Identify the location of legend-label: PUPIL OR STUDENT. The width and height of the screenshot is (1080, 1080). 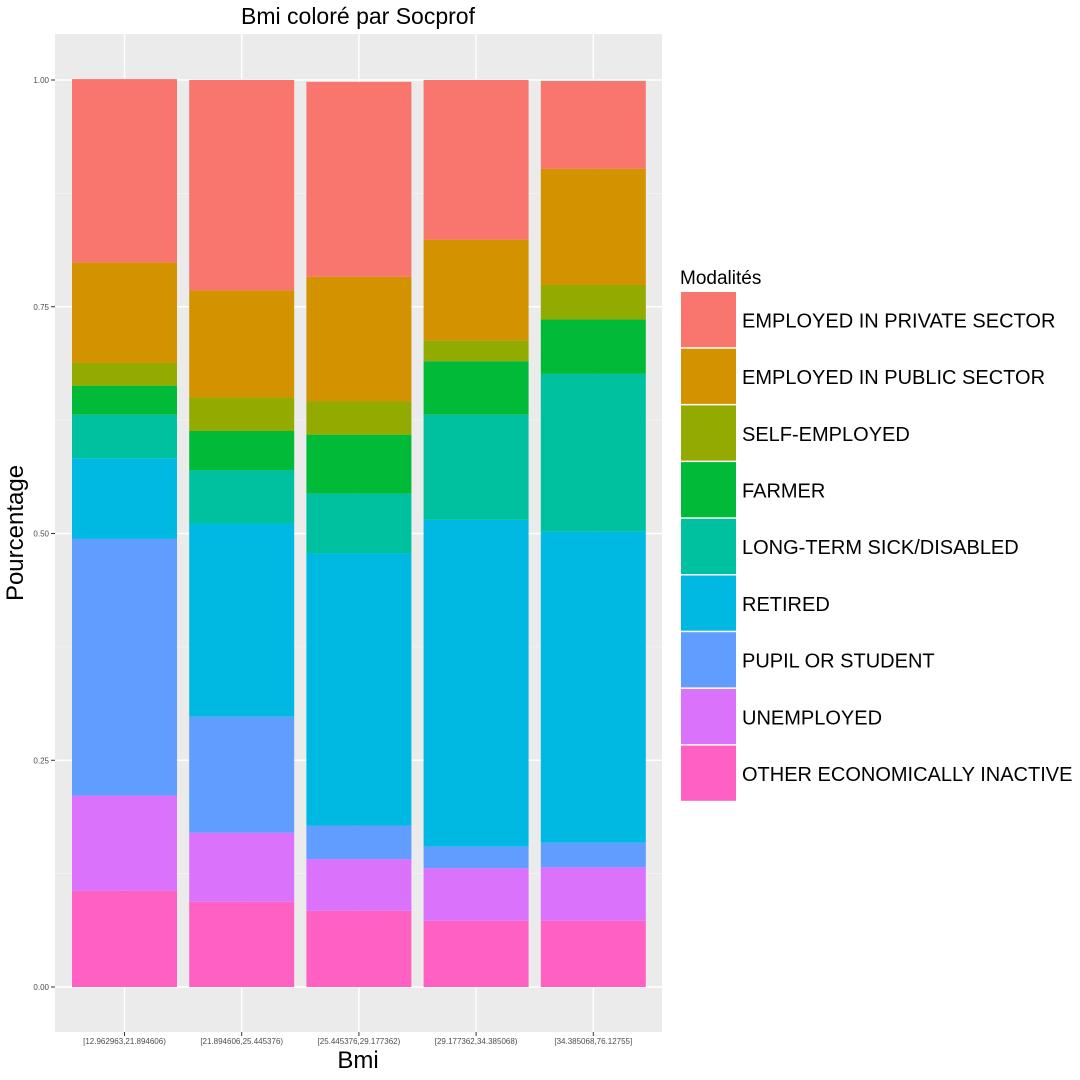
(838, 662).